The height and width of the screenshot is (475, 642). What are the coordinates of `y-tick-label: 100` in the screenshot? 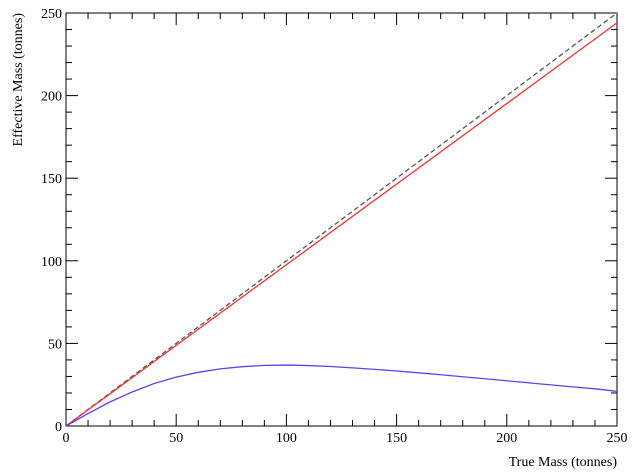 It's located at (51, 262).